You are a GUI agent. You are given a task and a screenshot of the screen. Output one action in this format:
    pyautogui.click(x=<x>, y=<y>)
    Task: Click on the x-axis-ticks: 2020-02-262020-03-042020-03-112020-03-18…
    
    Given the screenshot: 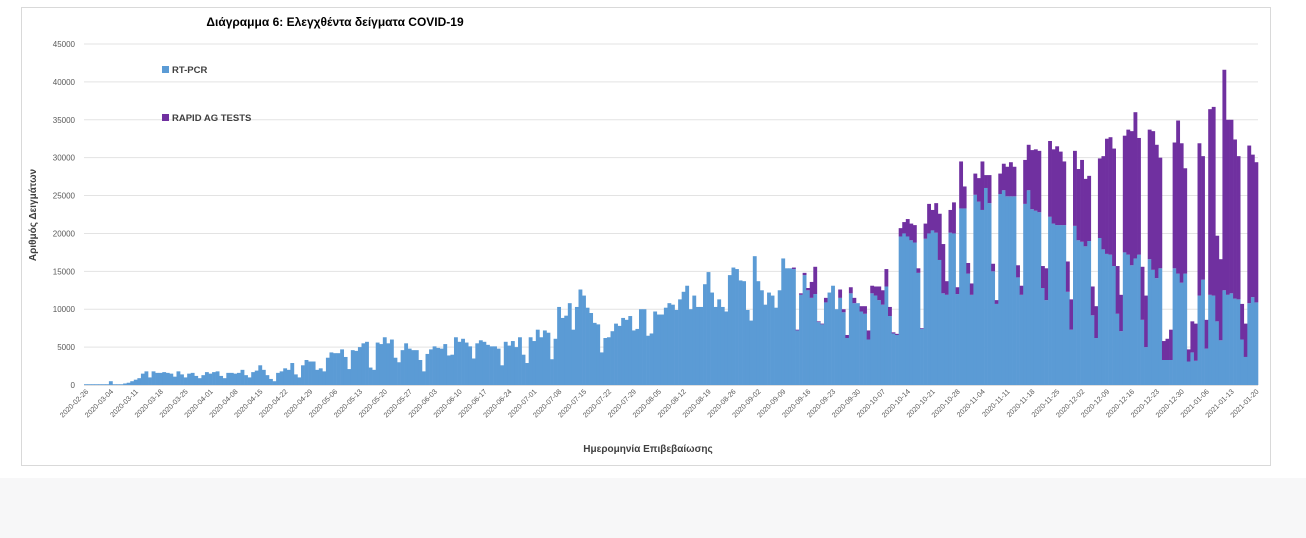 What is the action you would take?
    pyautogui.click(x=659, y=403)
    